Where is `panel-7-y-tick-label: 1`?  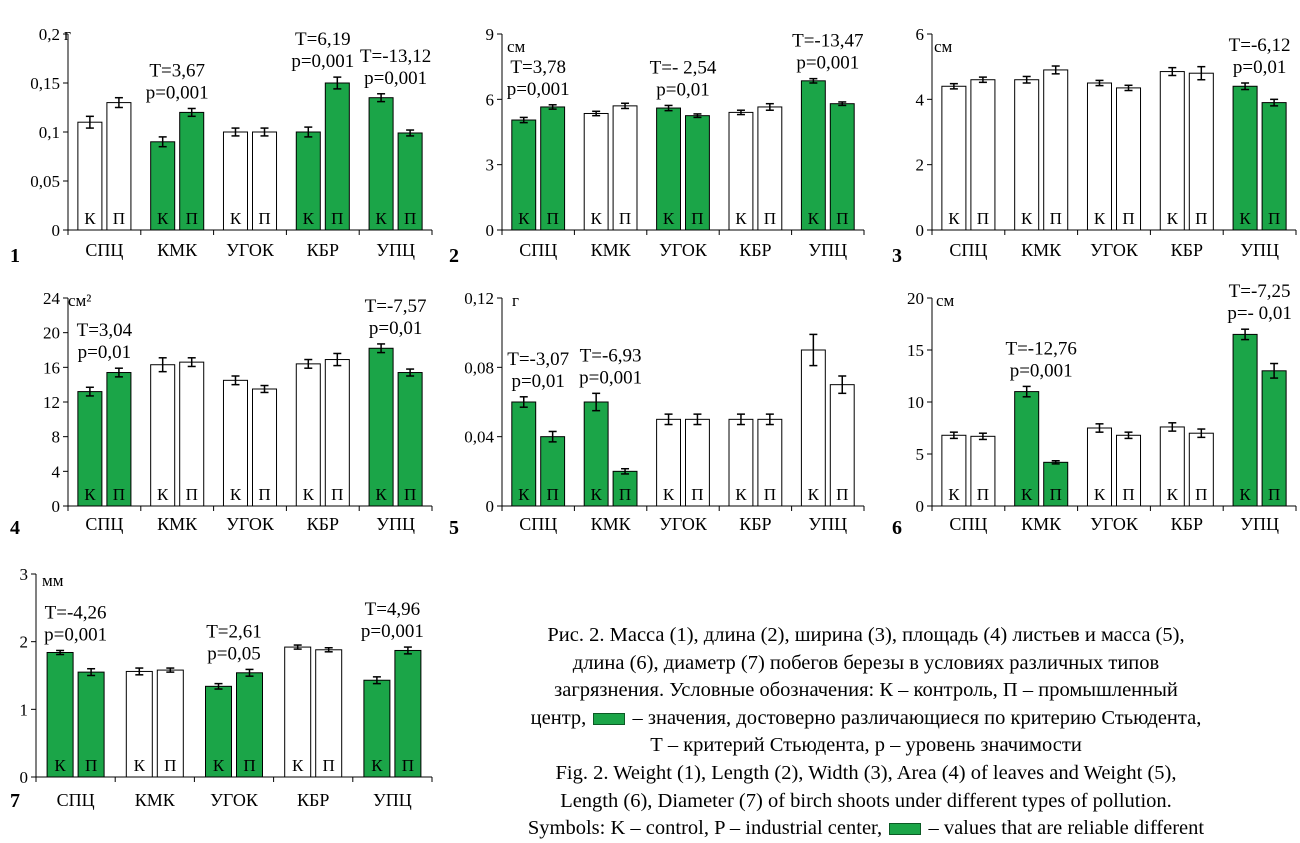 panel-7-y-tick-label: 1 is located at coordinates (24, 709).